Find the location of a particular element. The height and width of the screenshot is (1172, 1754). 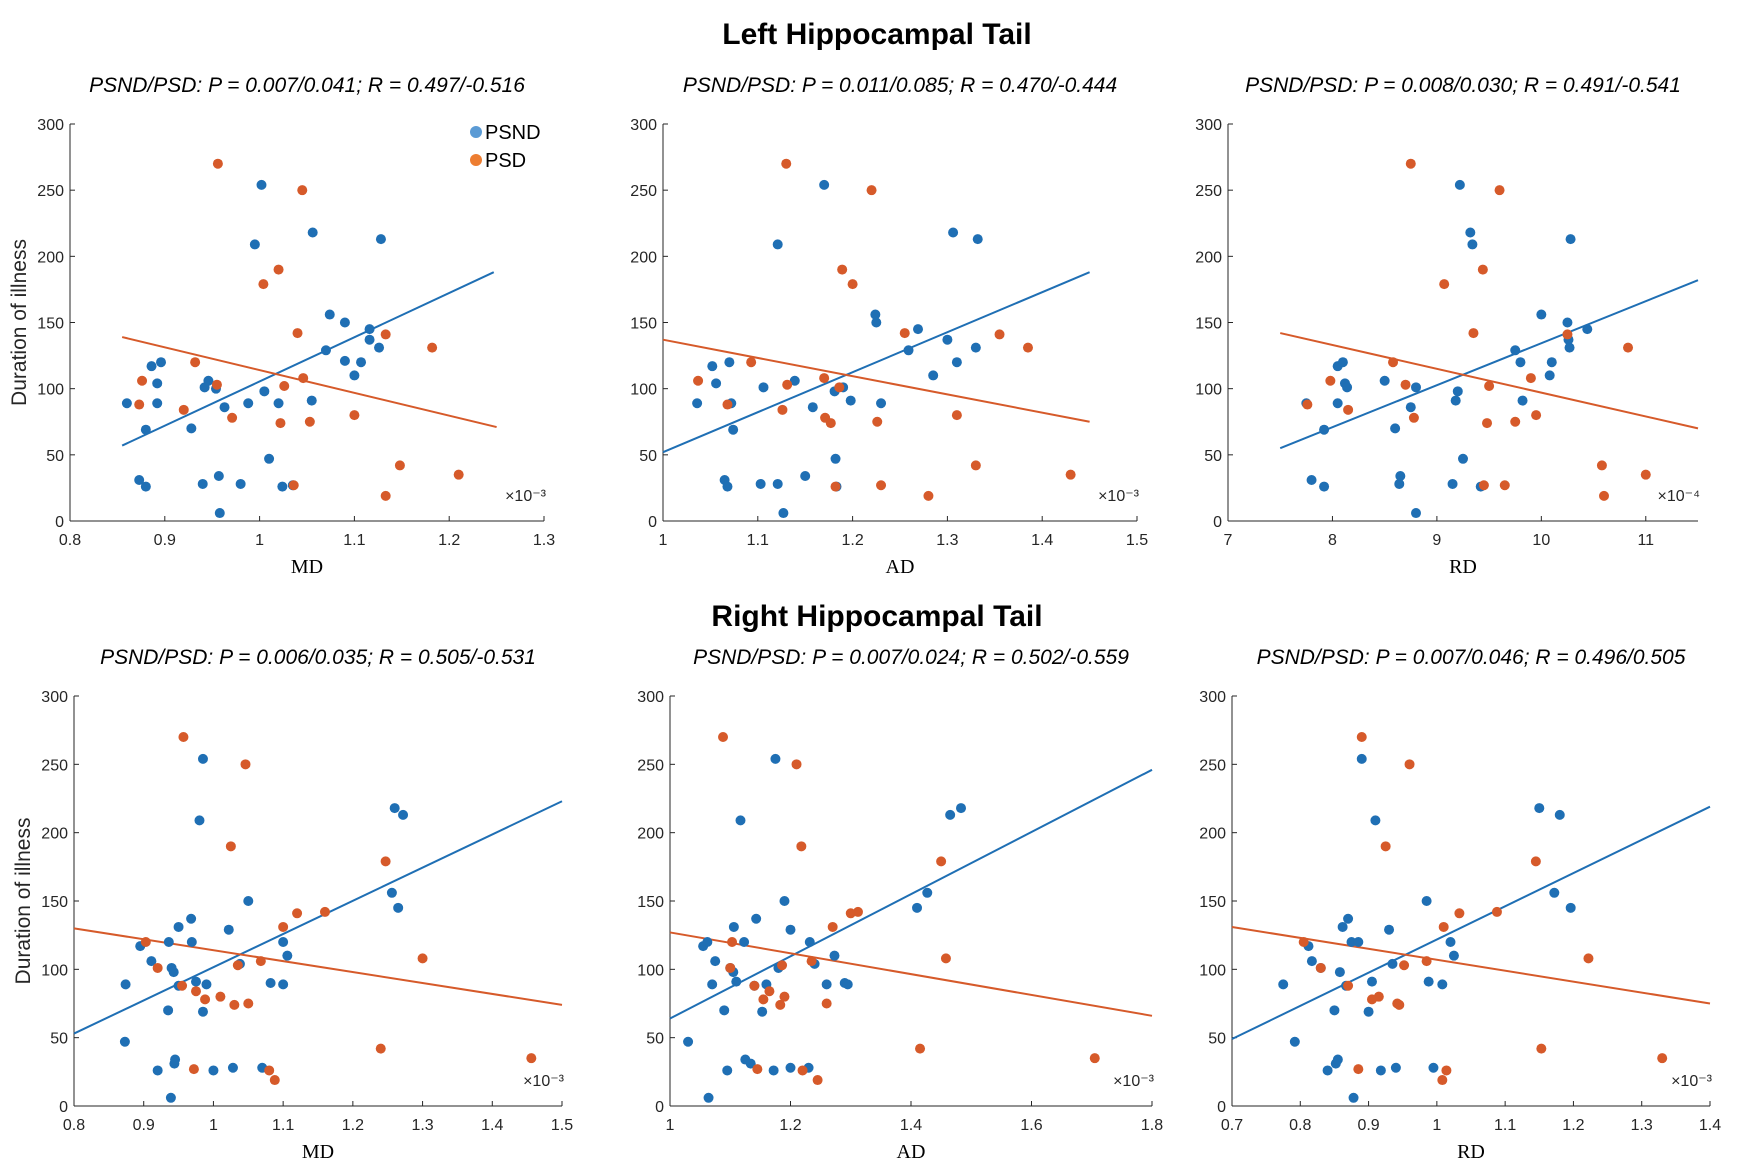

fit-line-psnd is located at coordinates (876, 362).